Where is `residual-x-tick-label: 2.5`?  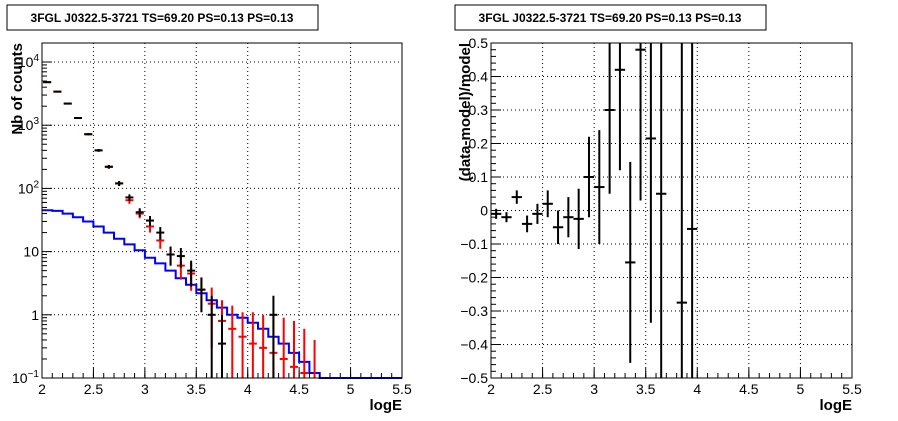
residual-x-tick-label: 2.5 is located at coordinates (543, 389).